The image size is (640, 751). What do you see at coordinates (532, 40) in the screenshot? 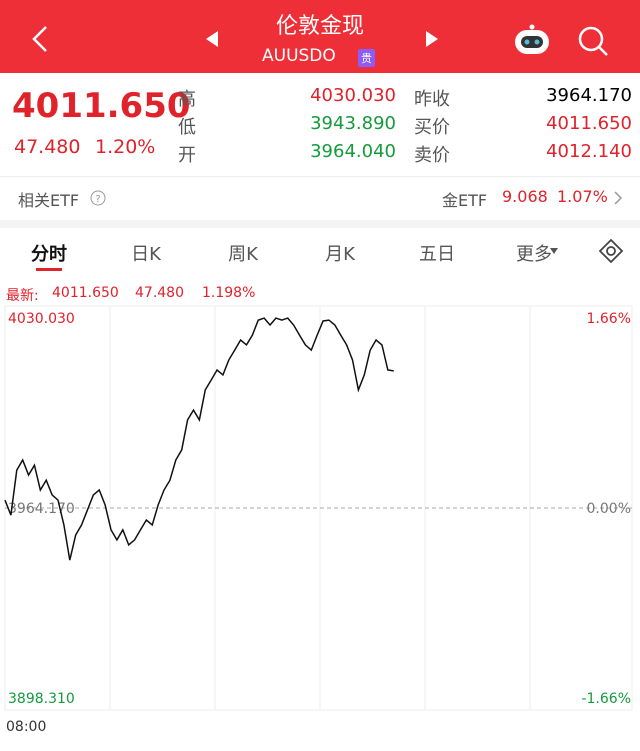
I see `robot-icon` at bounding box center [532, 40].